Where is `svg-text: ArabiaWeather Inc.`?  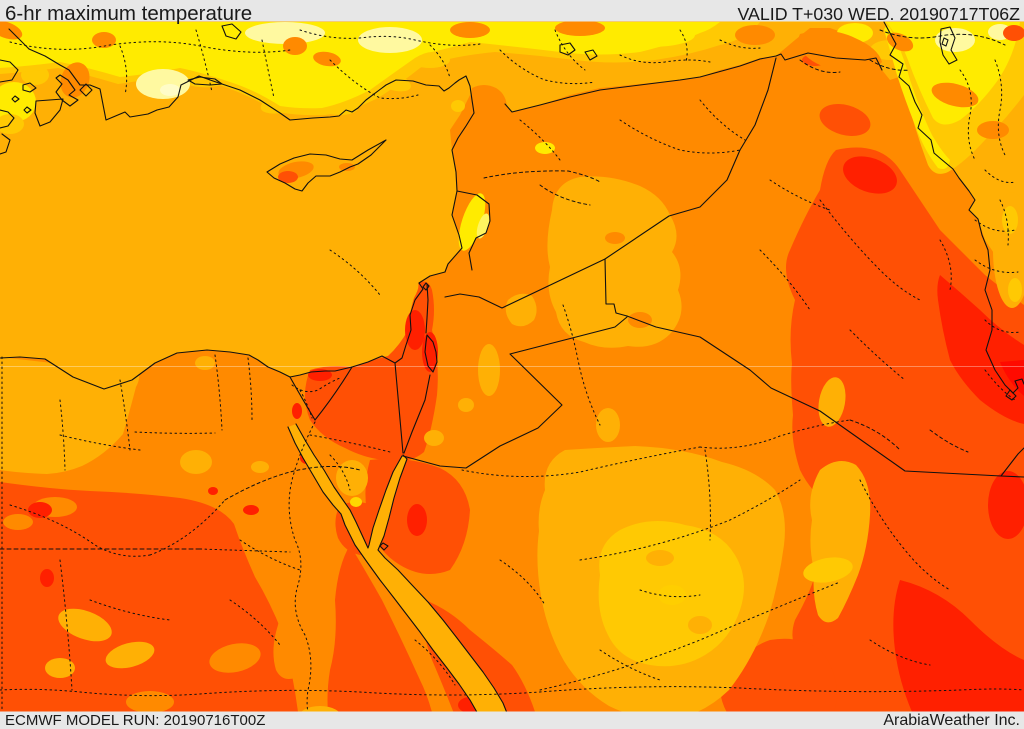 svg-text: ArabiaWeather Inc. is located at coordinates (951, 720).